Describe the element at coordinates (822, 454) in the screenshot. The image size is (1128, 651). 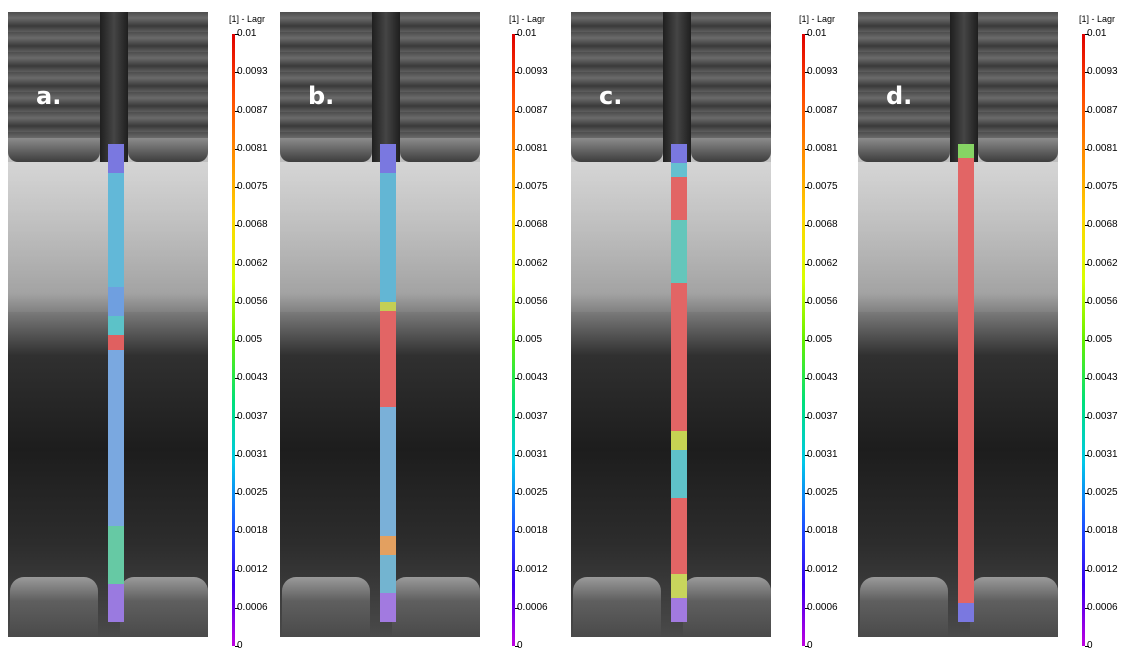
I see `colorbar-tick-label: 0.0031` at that location.